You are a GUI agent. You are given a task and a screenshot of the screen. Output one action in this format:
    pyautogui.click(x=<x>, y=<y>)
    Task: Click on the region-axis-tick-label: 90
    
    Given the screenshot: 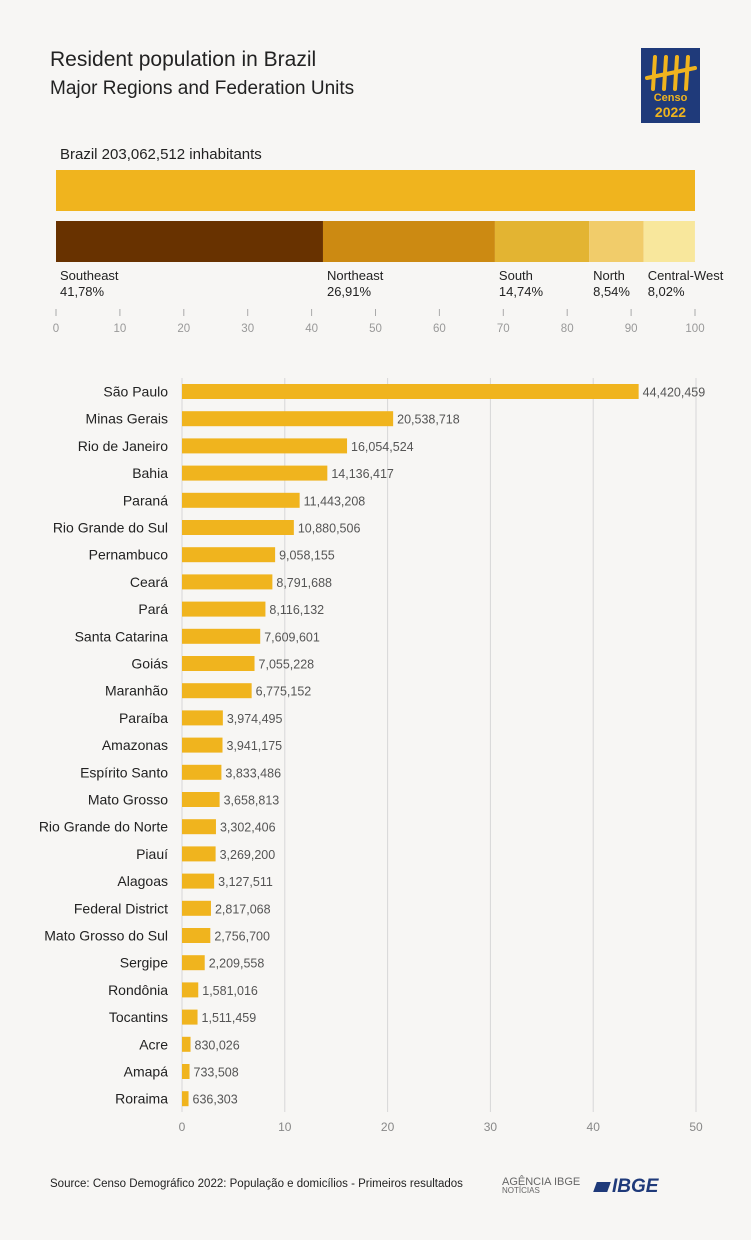 What is the action you would take?
    pyautogui.click(x=631, y=329)
    